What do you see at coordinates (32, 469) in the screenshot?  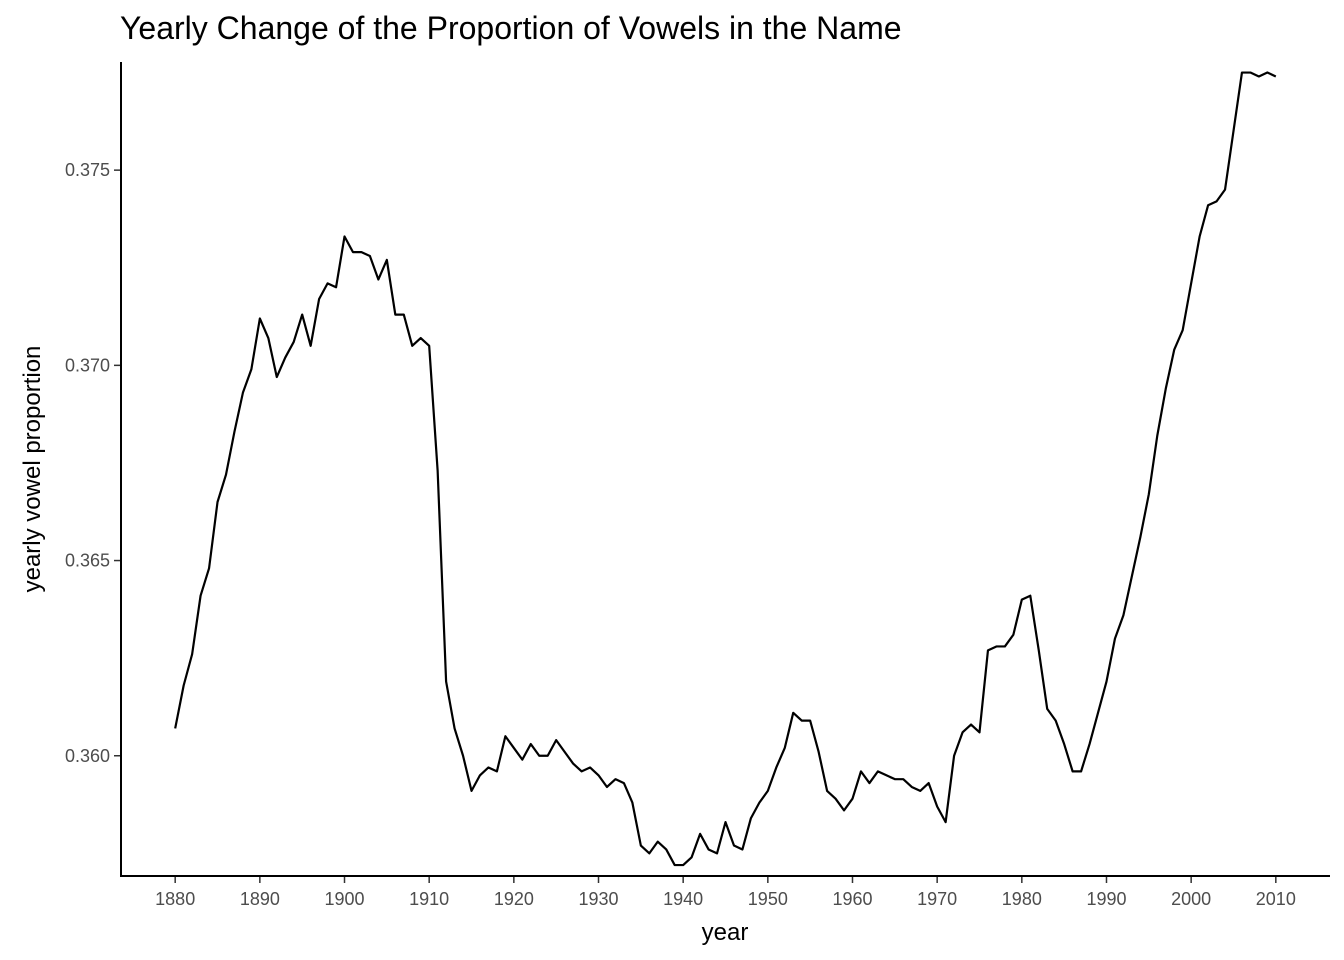 I see `y-axis-label: yearly vowel proportion` at bounding box center [32, 469].